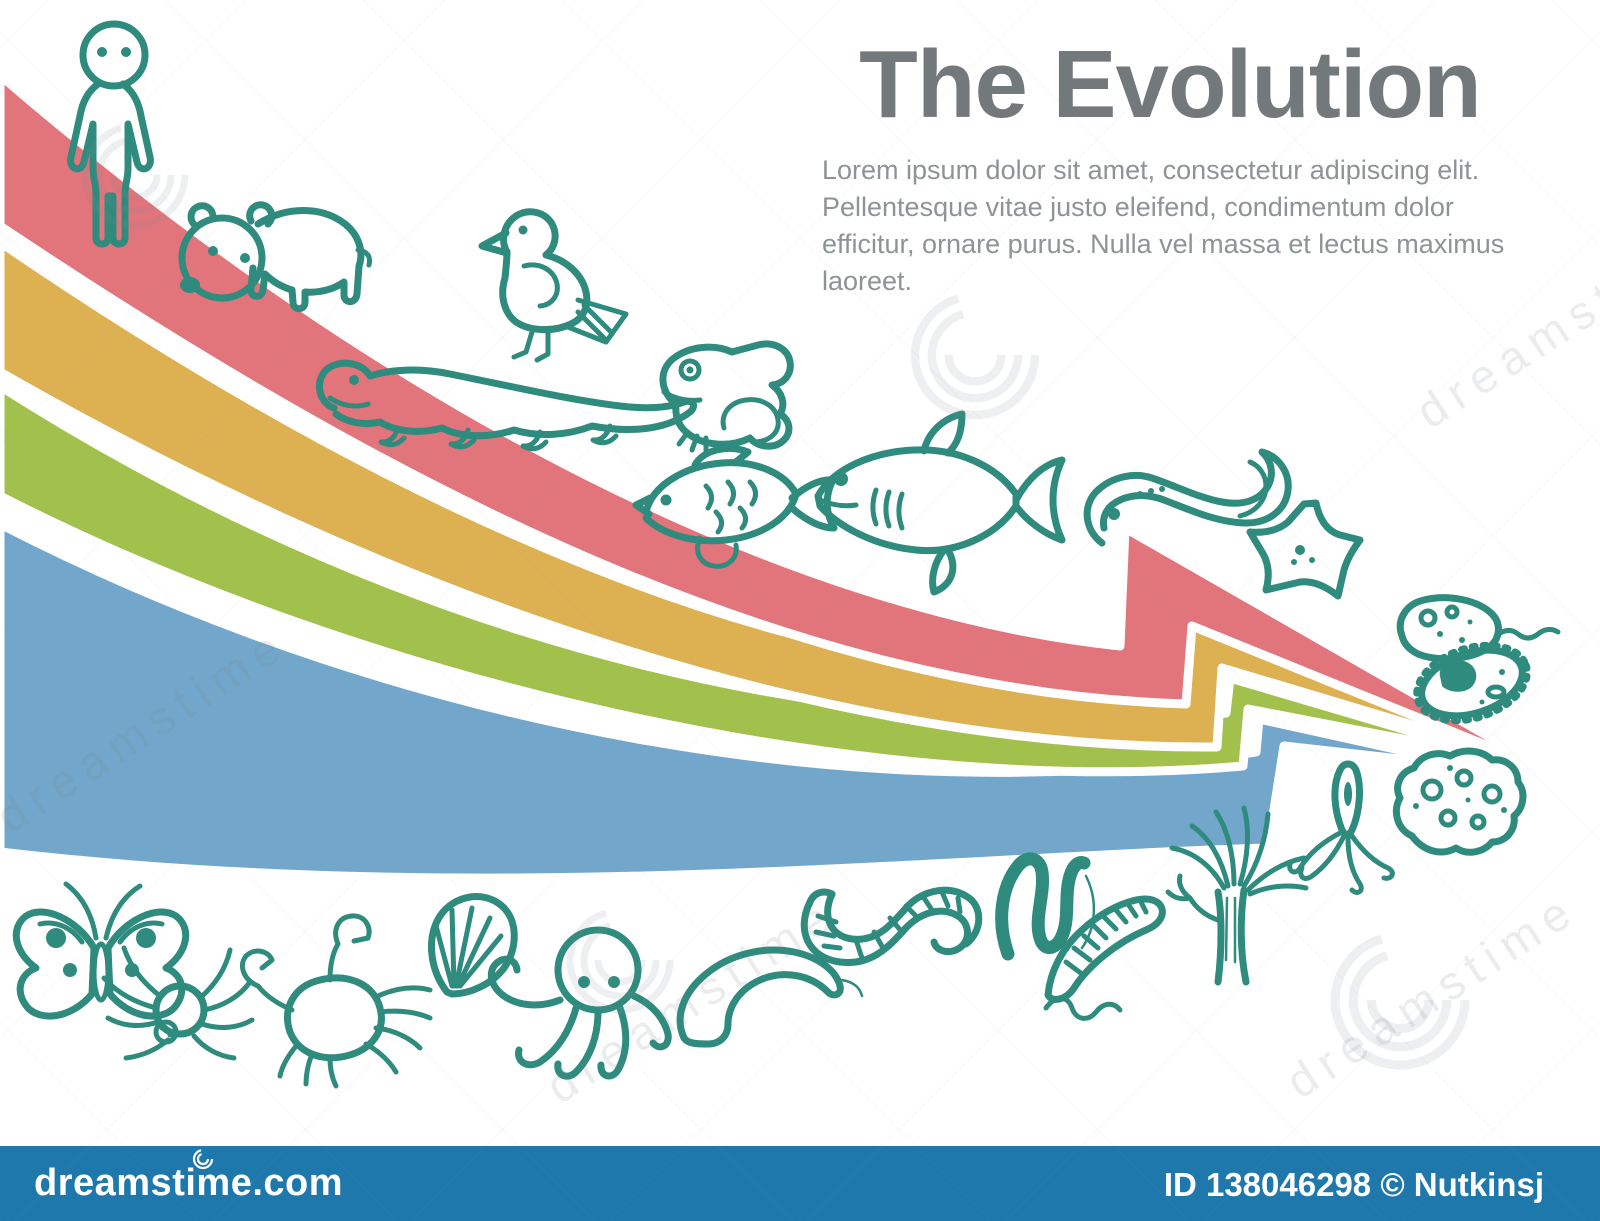  I want to click on sea-anemone-icon, so click(1237, 895).